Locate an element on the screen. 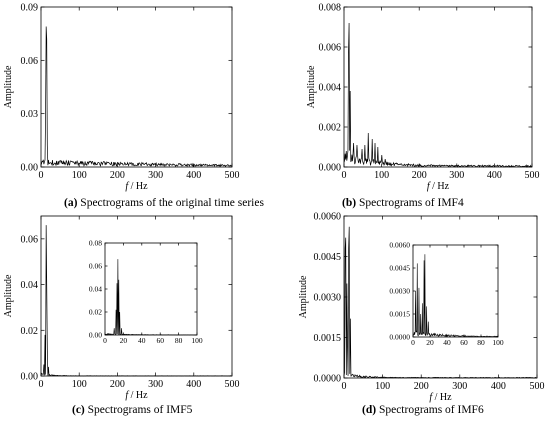 Image resolution: width=550 pixels, height=422 pixels. panel-3-ytick-label: 0.0015 is located at coordinates (328, 338).